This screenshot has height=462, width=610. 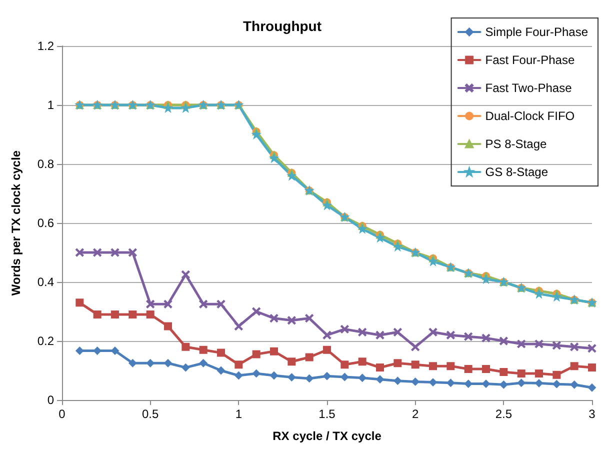 I want to click on chart-title: Throughput, so click(x=282, y=26).